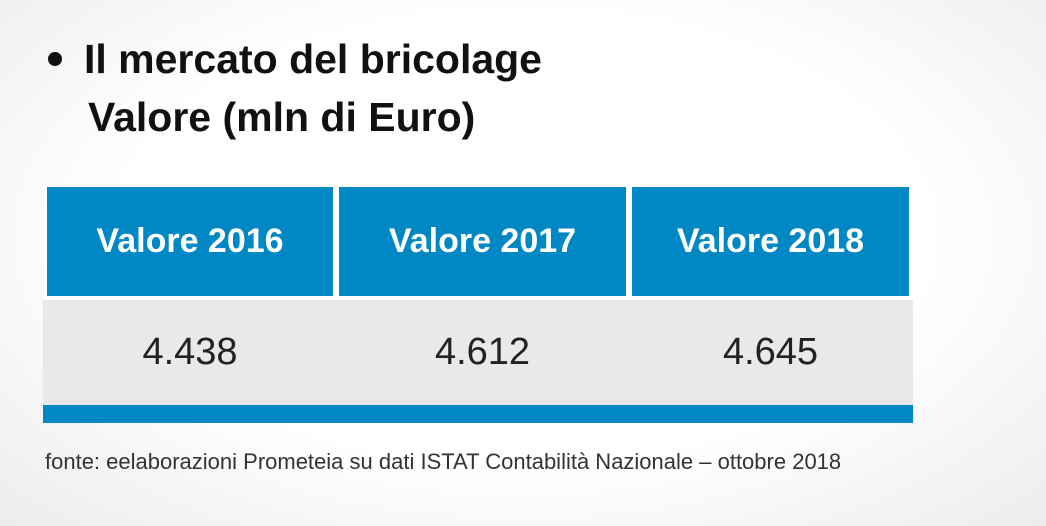  Describe the element at coordinates (190, 241) in the screenshot. I see `column-header: Valore 2016` at that location.